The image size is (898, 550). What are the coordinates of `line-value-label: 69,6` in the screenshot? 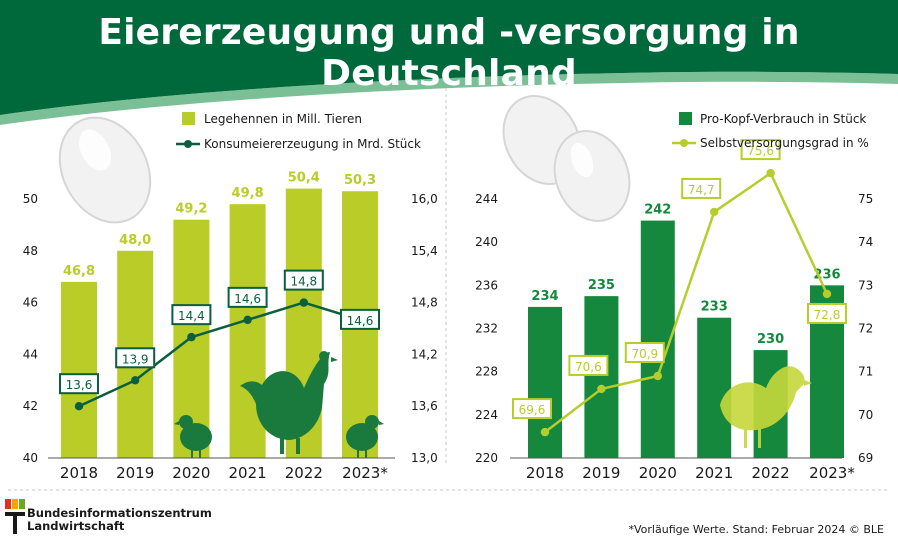 It's located at (532, 410).